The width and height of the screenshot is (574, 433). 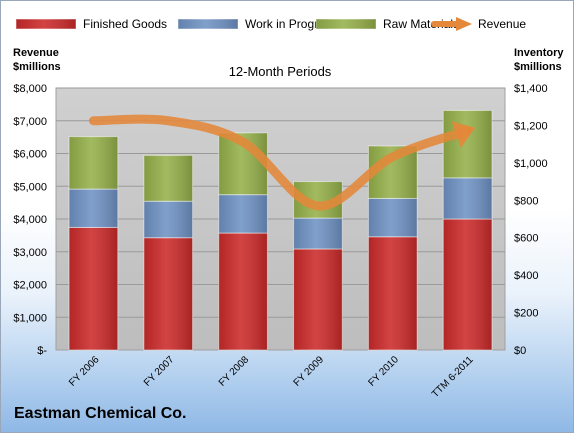 I want to click on left-axis-title-line2: $millions, so click(x=37, y=67).